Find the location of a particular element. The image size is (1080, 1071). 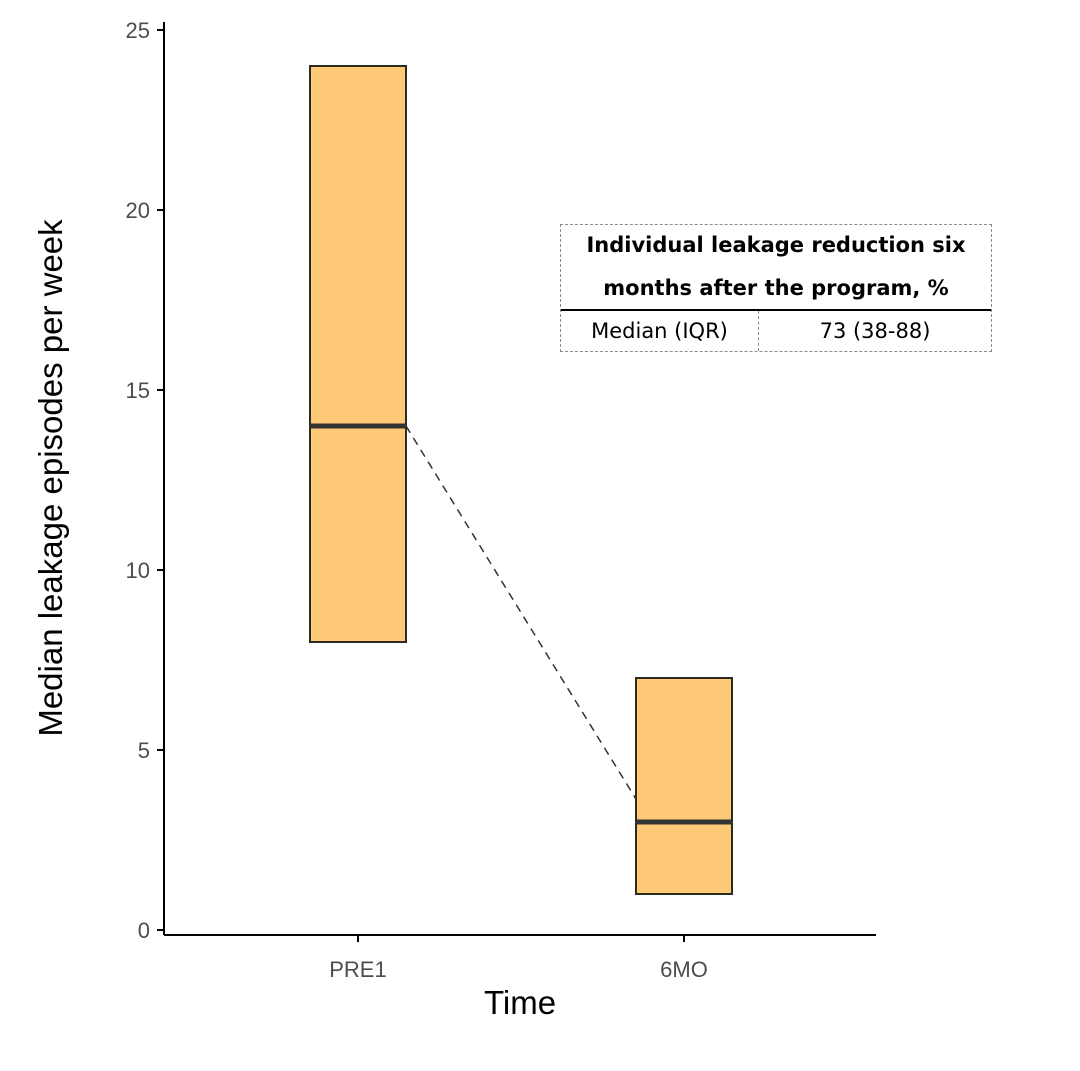

summary-row-label: Median (IQR) is located at coordinates (660, 331).